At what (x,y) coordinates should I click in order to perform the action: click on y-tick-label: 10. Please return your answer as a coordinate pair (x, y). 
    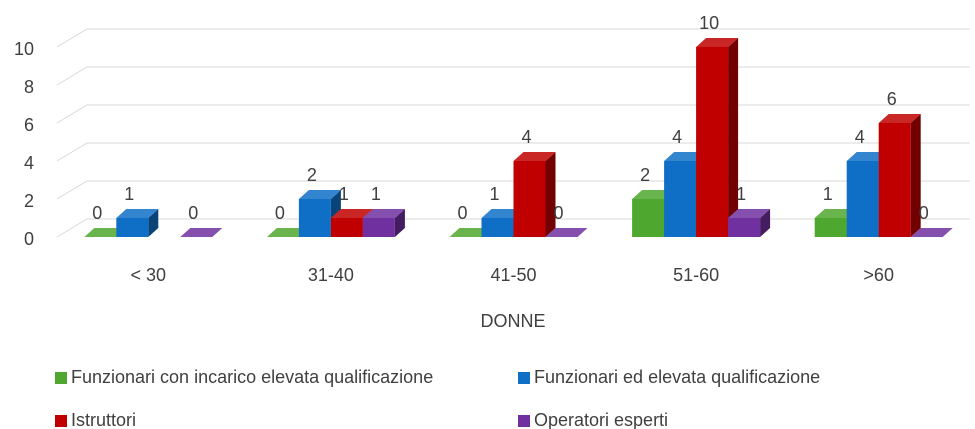
    Looking at the image, I should click on (24, 49).